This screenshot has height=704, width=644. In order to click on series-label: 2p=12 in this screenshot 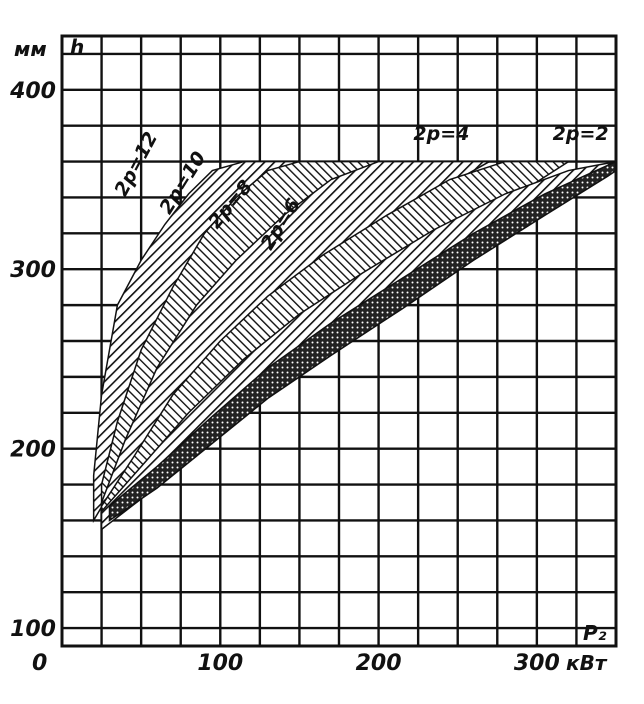, I will do `click(136, 163)`.